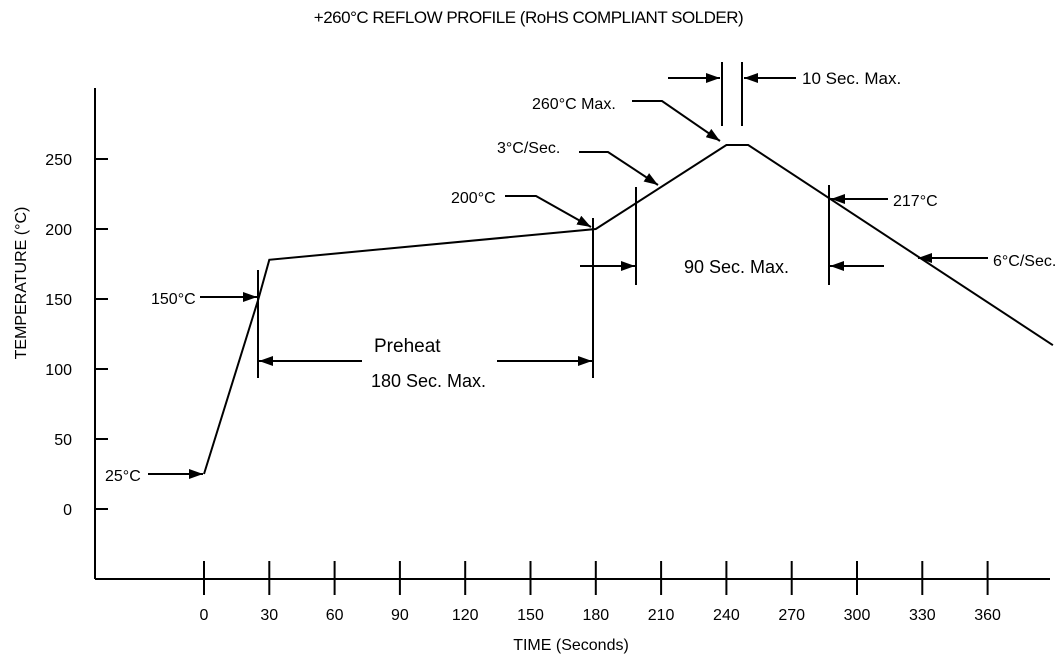  What do you see at coordinates (1024, 261) in the screenshot?
I see `label-cool: 6°C/Sec.` at bounding box center [1024, 261].